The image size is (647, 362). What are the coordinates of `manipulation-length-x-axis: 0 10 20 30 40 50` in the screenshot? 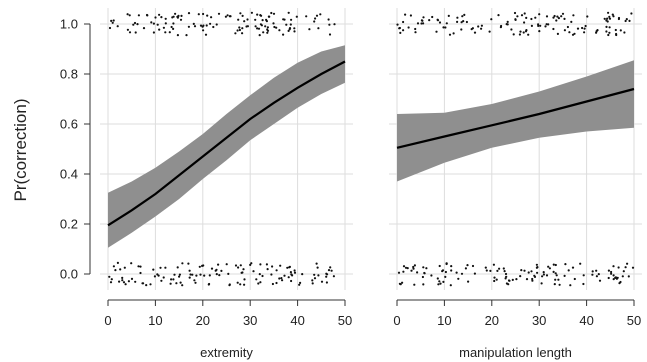 It's located at (517, 313).